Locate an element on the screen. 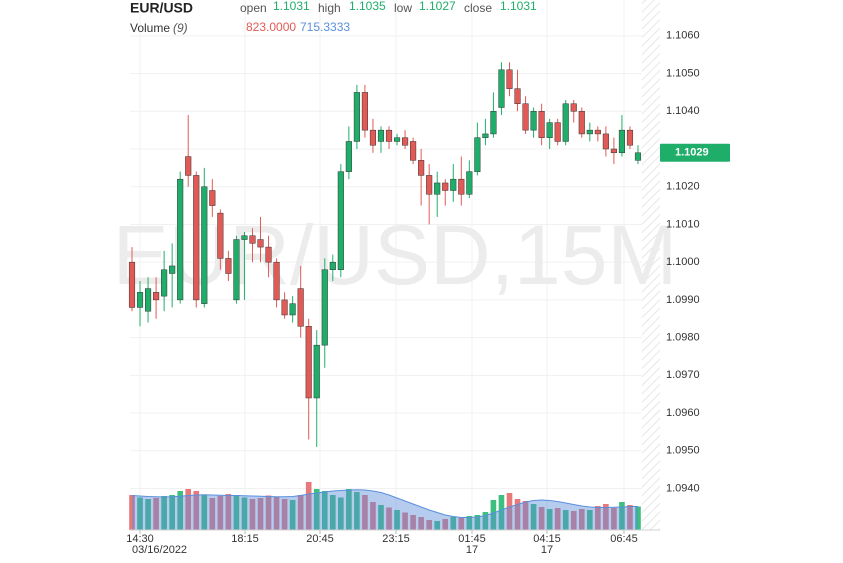 The width and height of the screenshot is (843, 563). x-tick-label: 01:45 is located at coordinates (472, 539).